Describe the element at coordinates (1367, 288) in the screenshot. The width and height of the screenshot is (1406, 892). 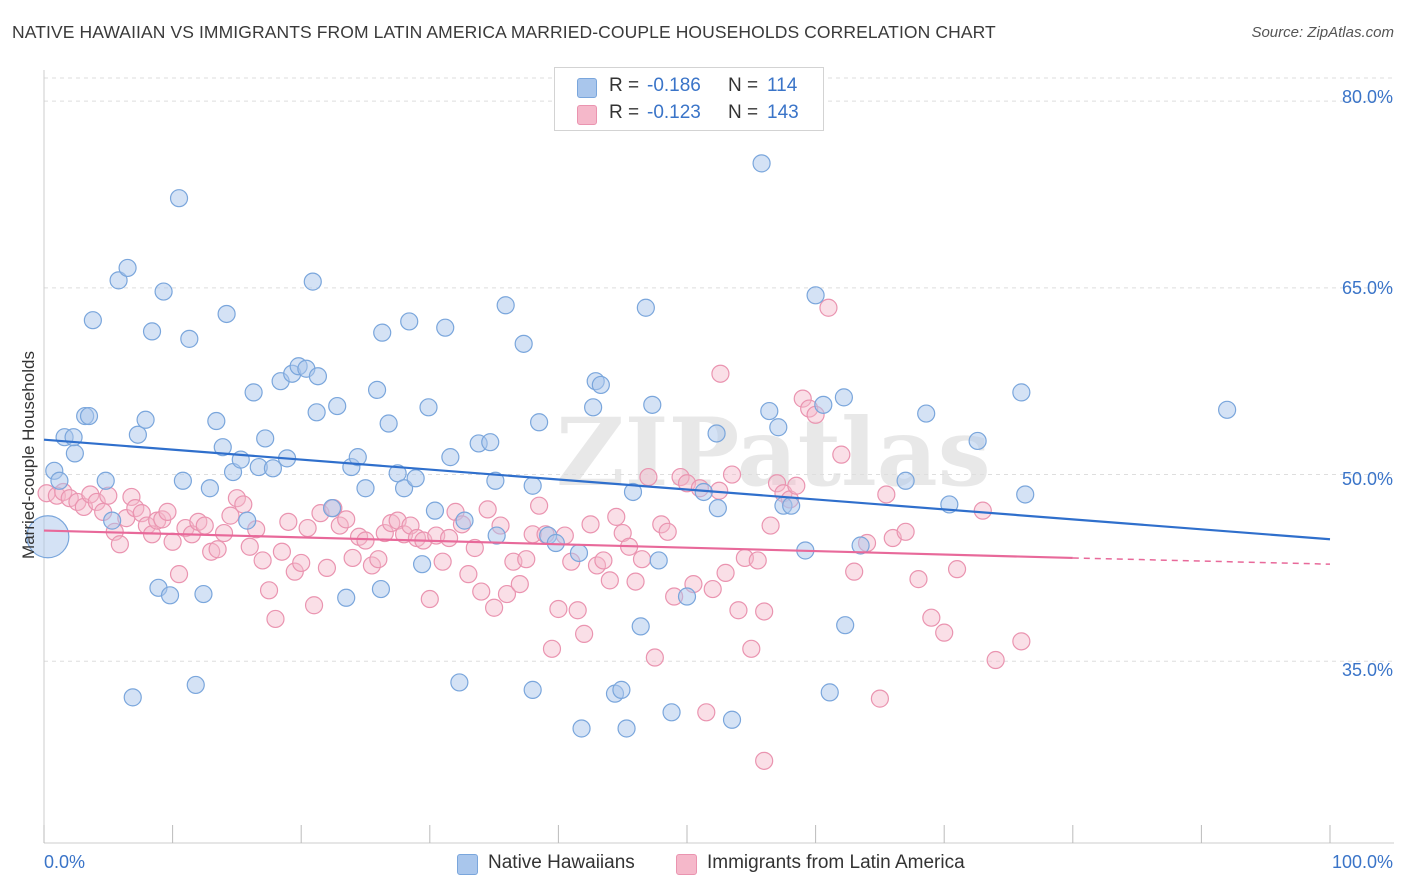
I see `y-tick-label: 65.0%` at that location.